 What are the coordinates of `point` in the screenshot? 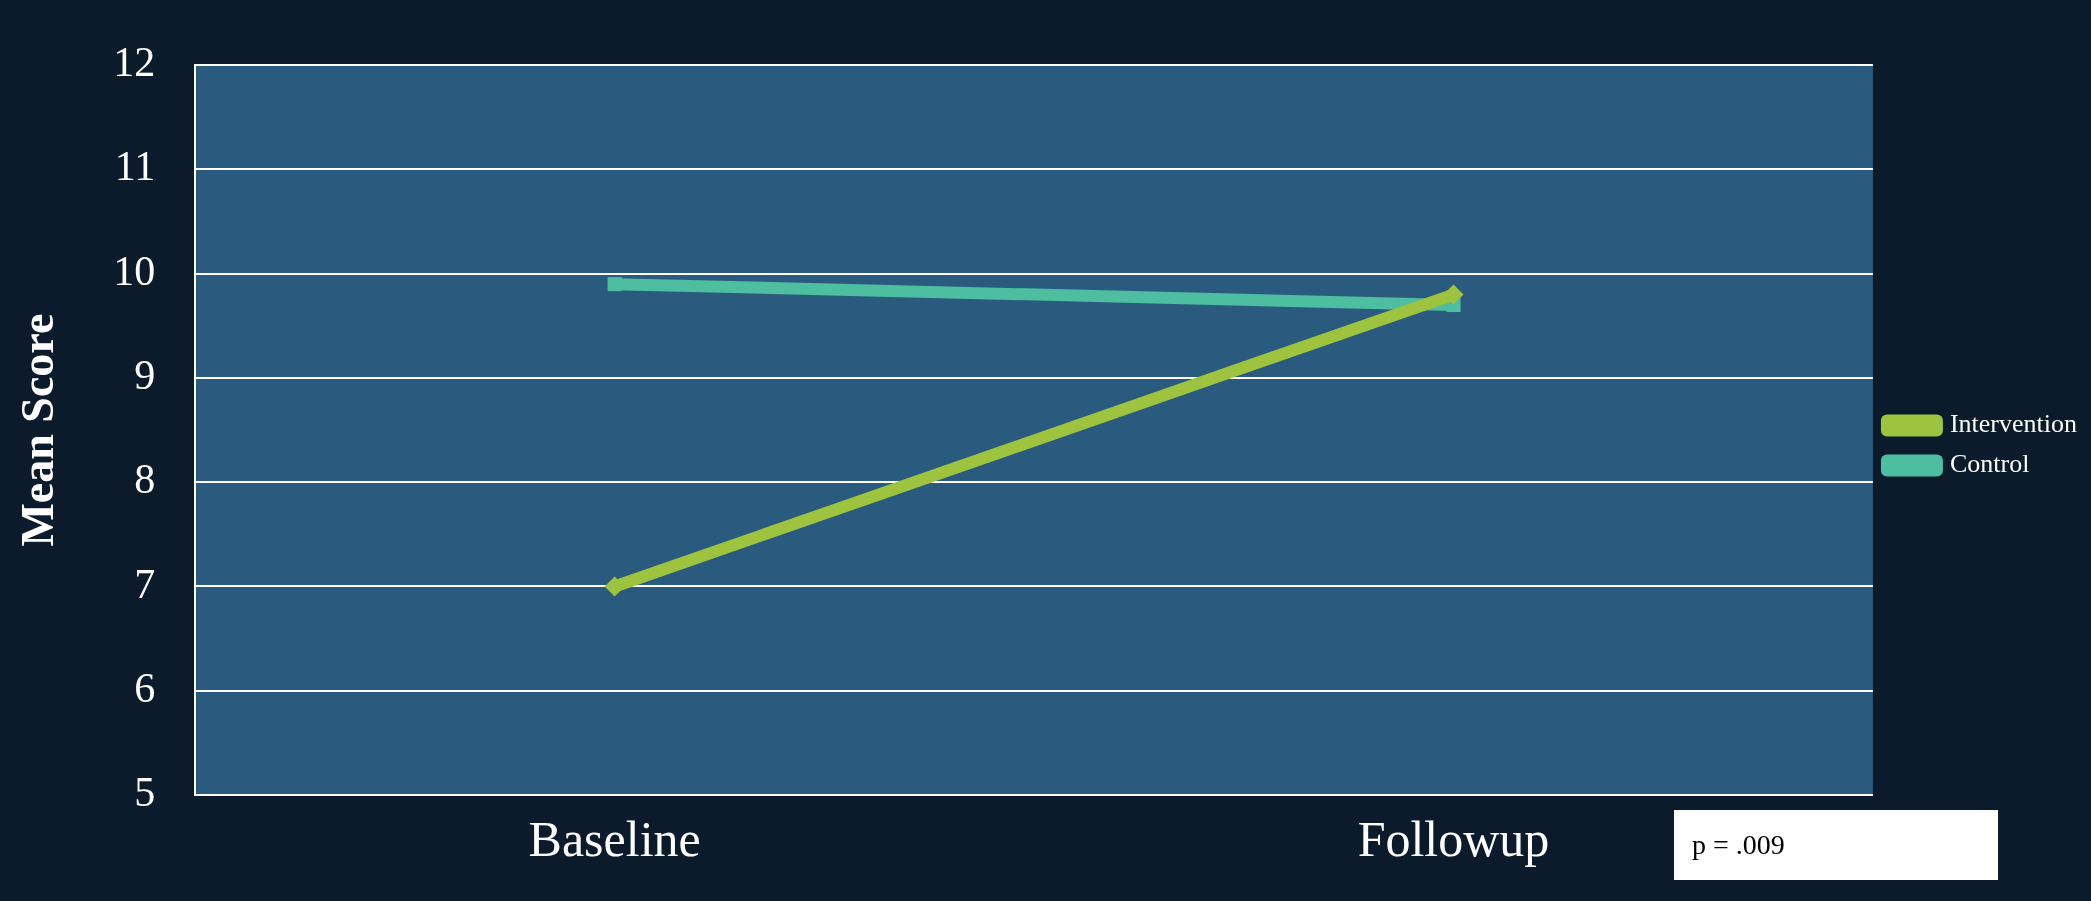 It's located at (614, 284).